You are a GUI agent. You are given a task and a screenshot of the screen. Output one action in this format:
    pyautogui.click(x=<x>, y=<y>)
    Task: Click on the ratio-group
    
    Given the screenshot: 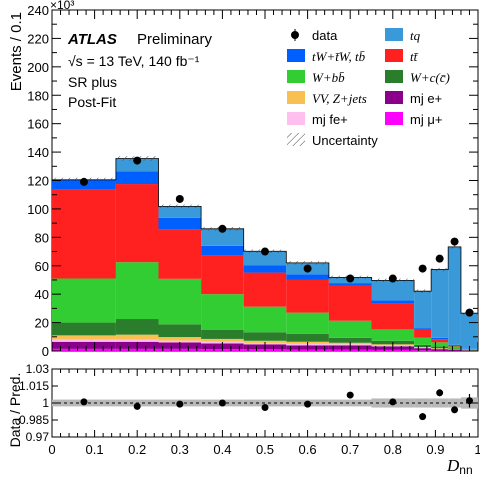 What is the action you would take?
    pyautogui.click(x=265, y=405)
    